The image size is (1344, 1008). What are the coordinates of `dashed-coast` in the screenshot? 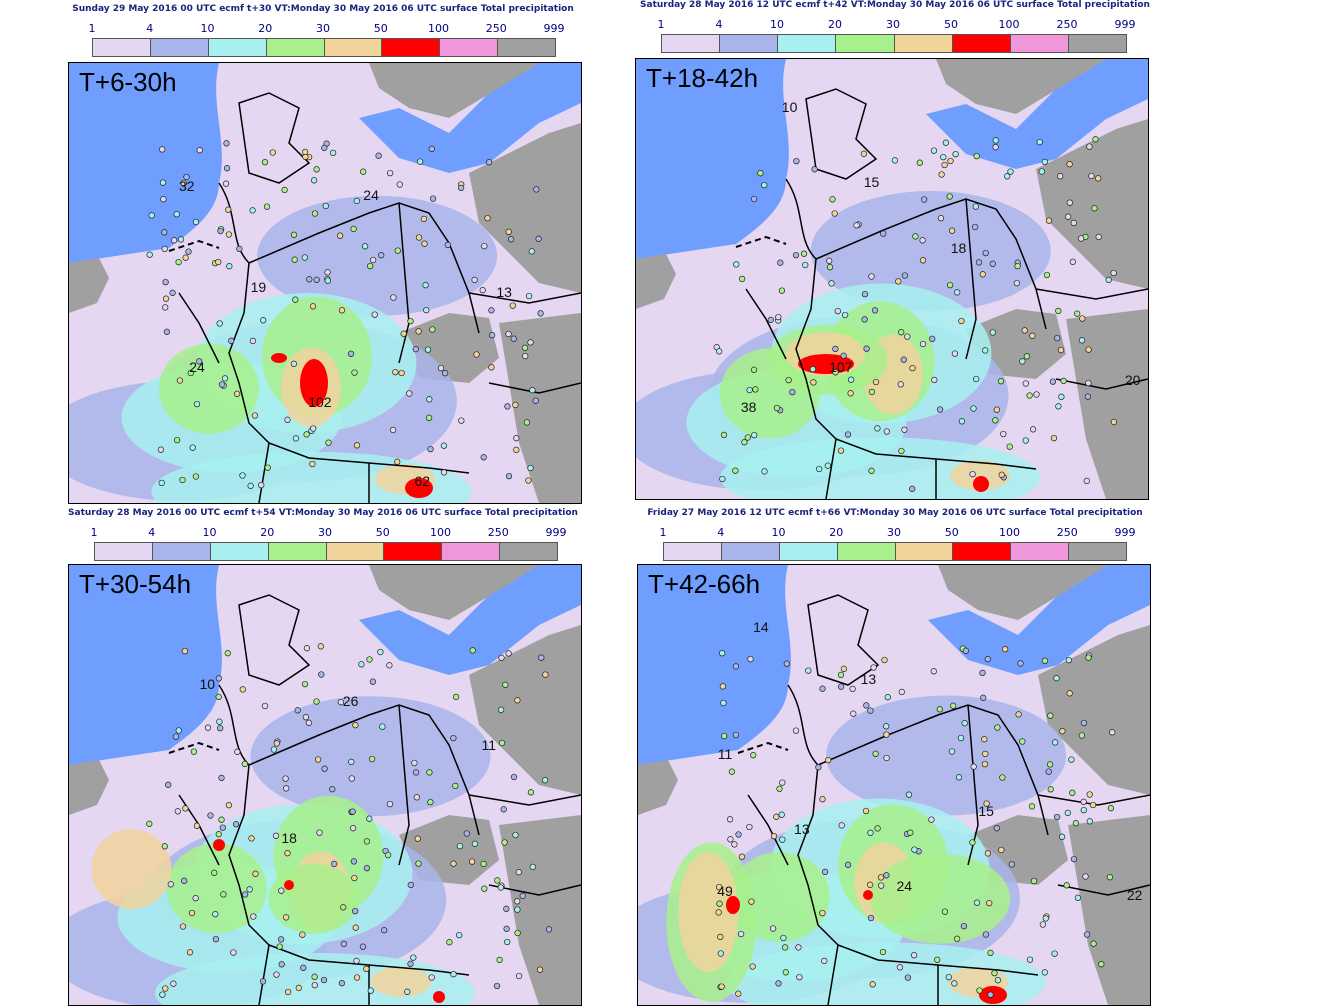 It's located at (763, 747).